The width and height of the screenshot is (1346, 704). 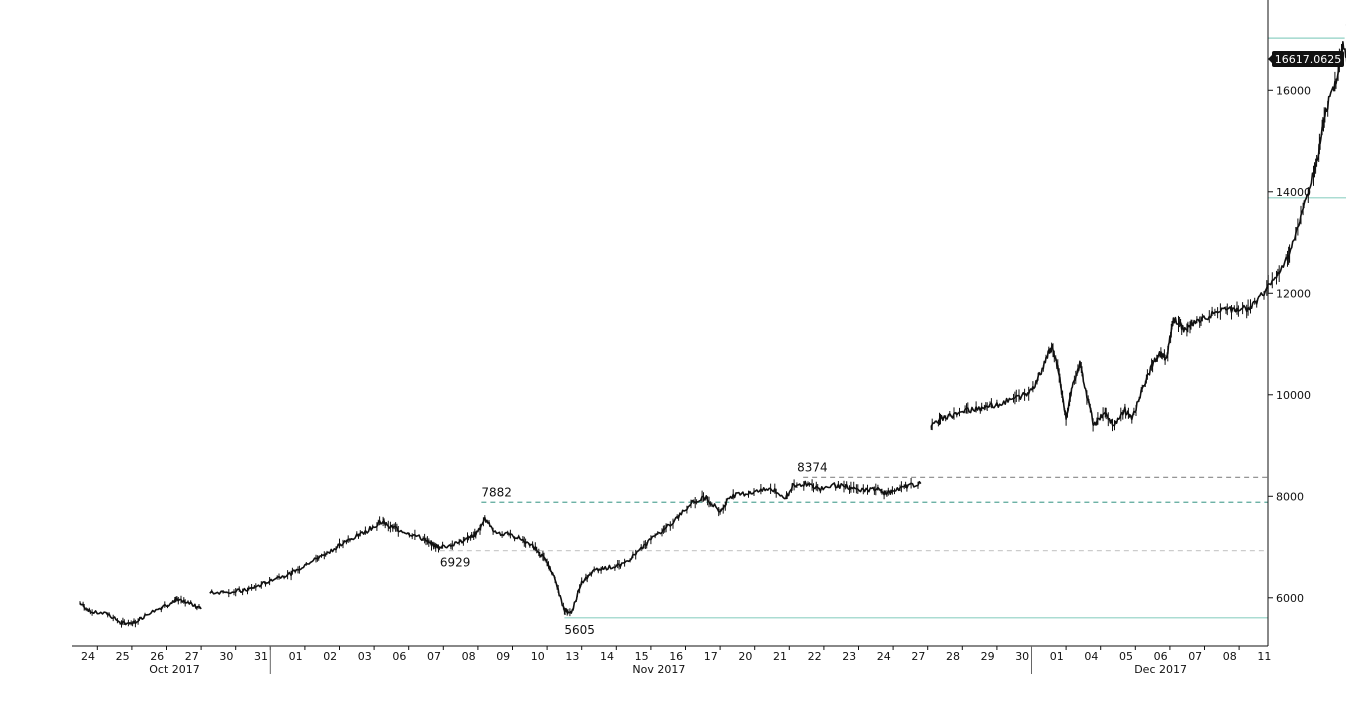 What do you see at coordinates (1293, 90) in the screenshot?
I see `y-tick-label-16000: 16000` at bounding box center [1293, 90].